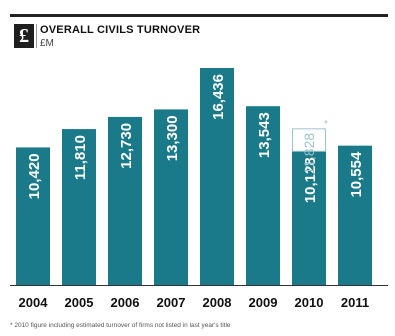 Image resolution: width=395 pixels, height=336 pixels. I want to click on annotation-box-2010, so click(309, 140).